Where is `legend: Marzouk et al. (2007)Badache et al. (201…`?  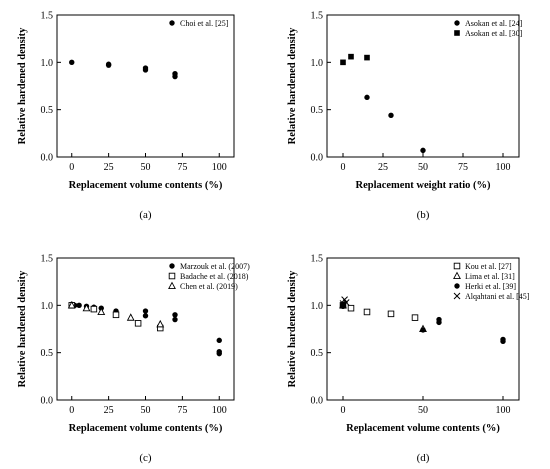 legend: Marzouk et al. (2007)Badache et al. (201… is located at coordinates (209, 276).